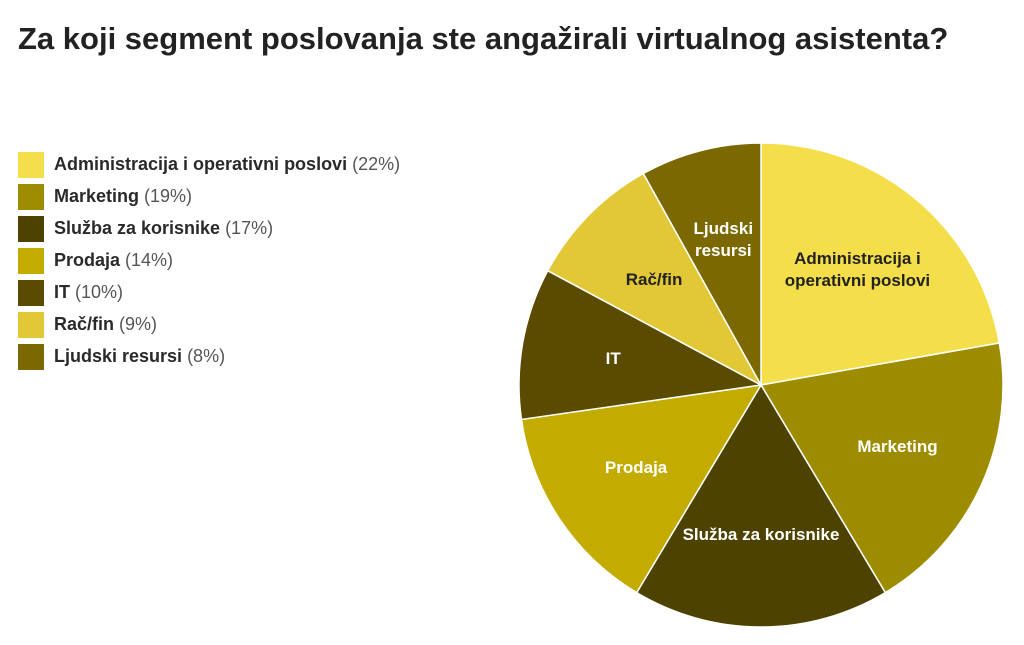  What do you see at coordinates (62, 292) in the screenshot?
I see `legend-label: IT` at bounding box center [62, 292].